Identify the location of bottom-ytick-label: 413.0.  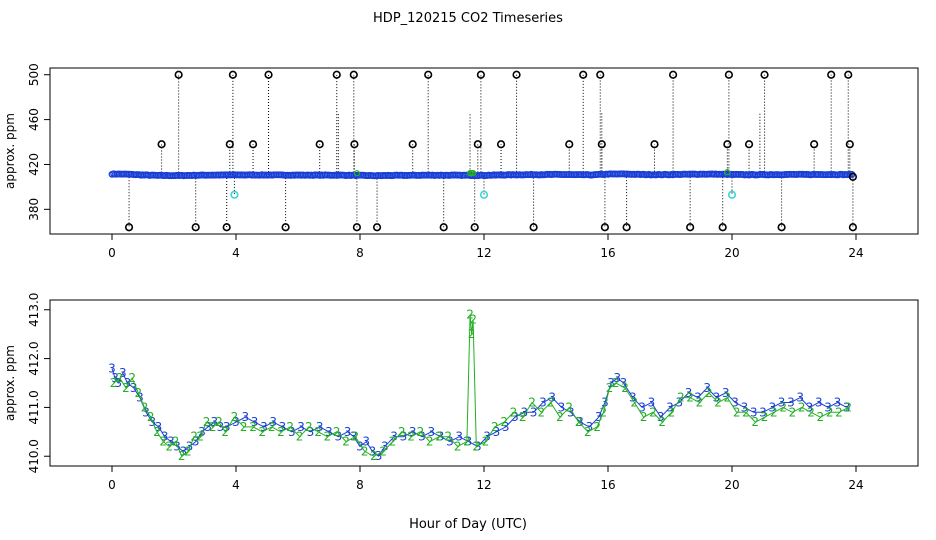
(34, 310).